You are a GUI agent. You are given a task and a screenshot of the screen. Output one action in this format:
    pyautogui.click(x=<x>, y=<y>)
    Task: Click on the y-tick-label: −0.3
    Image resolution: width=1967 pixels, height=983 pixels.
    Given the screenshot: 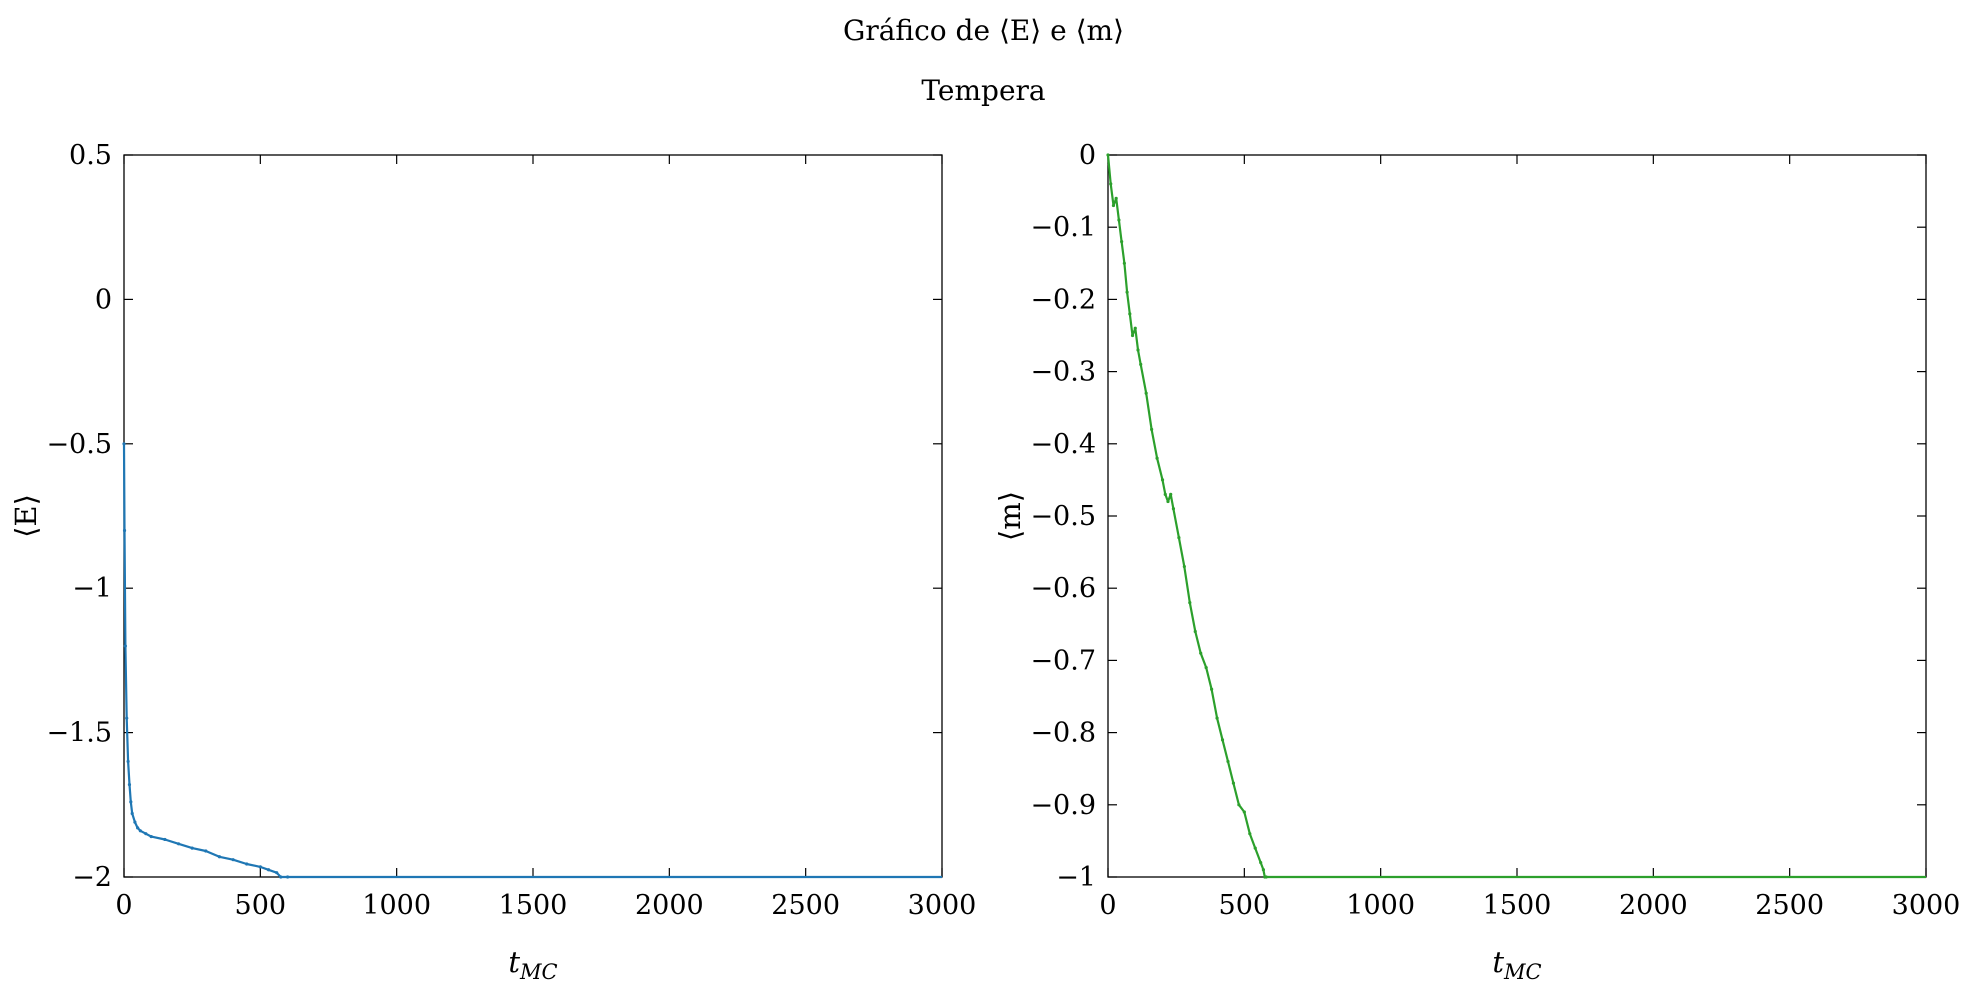 What is the action you would take?
    pyautogui.click(x=1063, y=372)
    